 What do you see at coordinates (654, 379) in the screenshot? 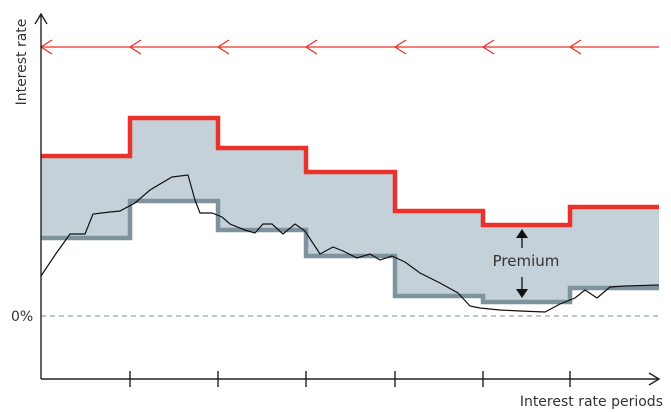
I see `x-axis-arrowhead` at bounding box center [654, 379].